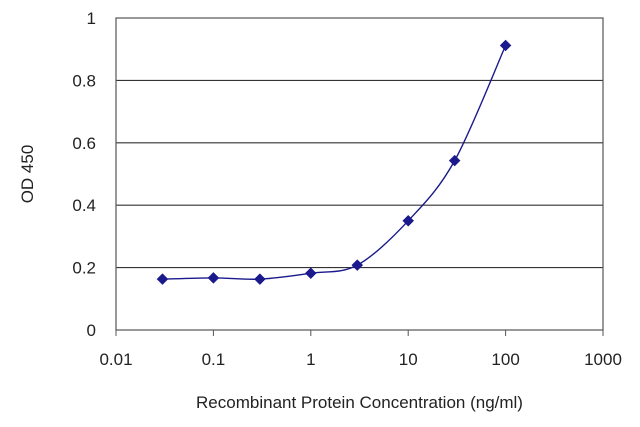  I want to click on y-tick-label: 0.4, so click(84, 205).